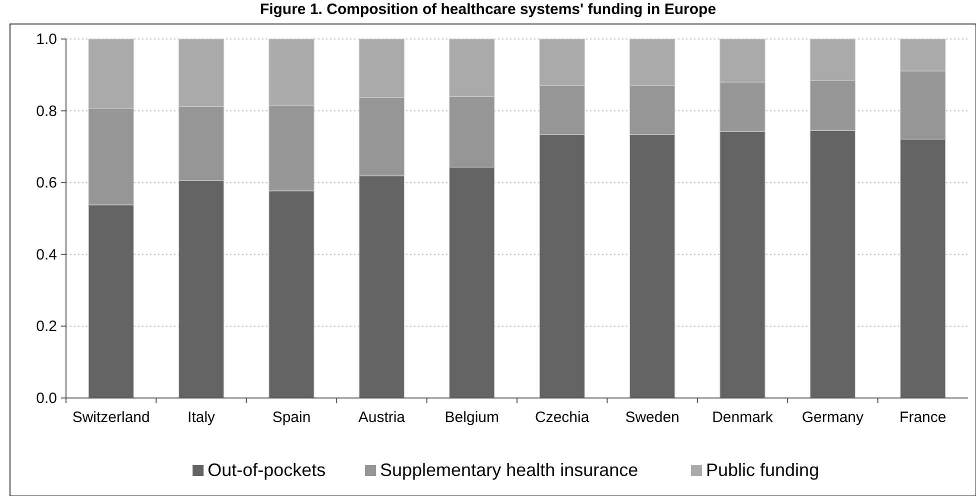 This screenshot has height=496, width=976. Describe the element at coordinates (833, 417) in the screenshot. I see `x-tick-label: Germany` at that location.